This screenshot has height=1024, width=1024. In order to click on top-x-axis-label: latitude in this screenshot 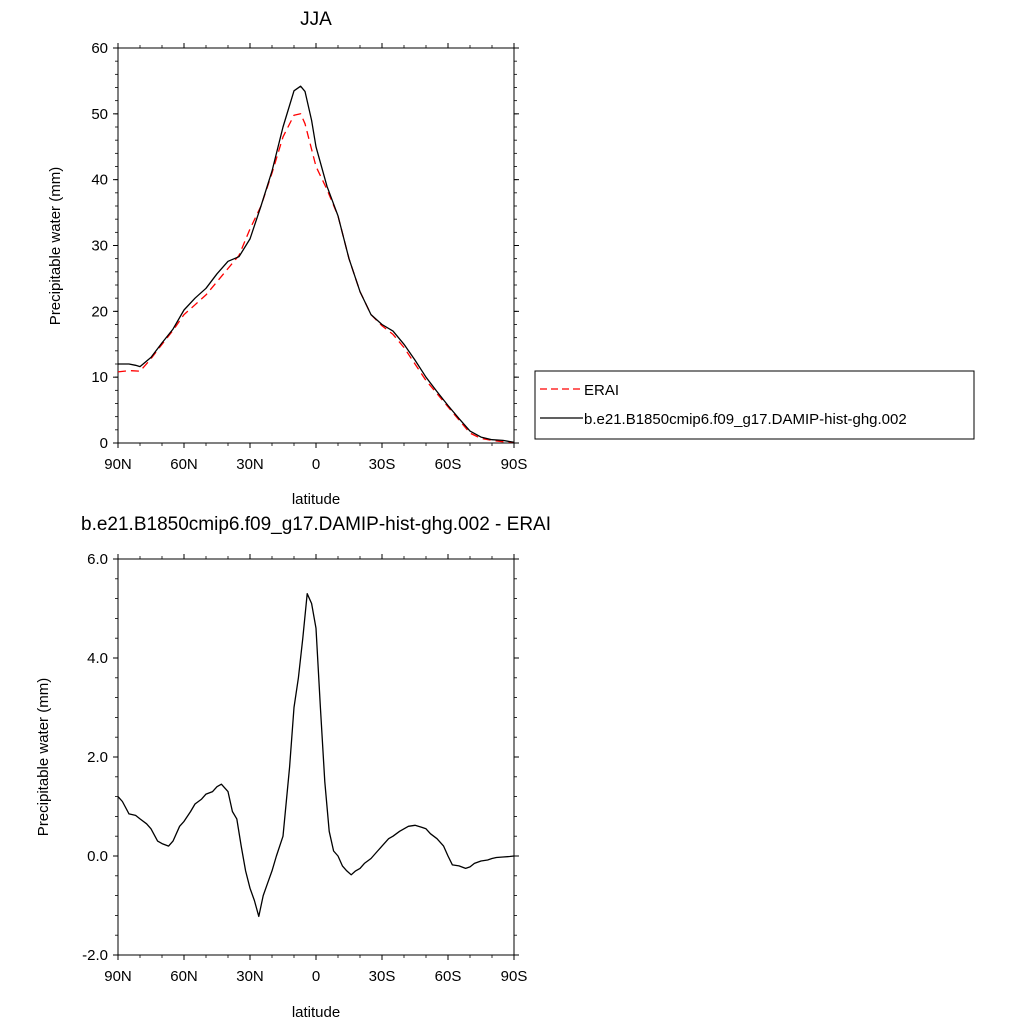, I will do `click(316, 499)`.